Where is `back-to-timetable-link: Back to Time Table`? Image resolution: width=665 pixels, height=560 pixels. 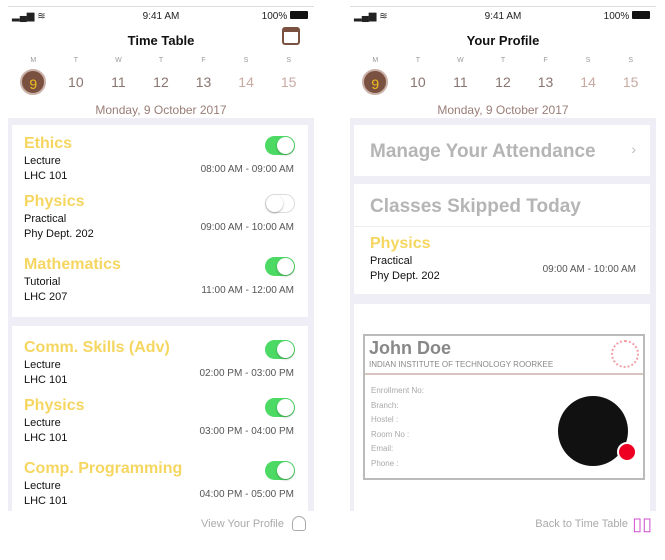
back-to-timetable-link: Back to Time Table is located at coordinates (581, 524).